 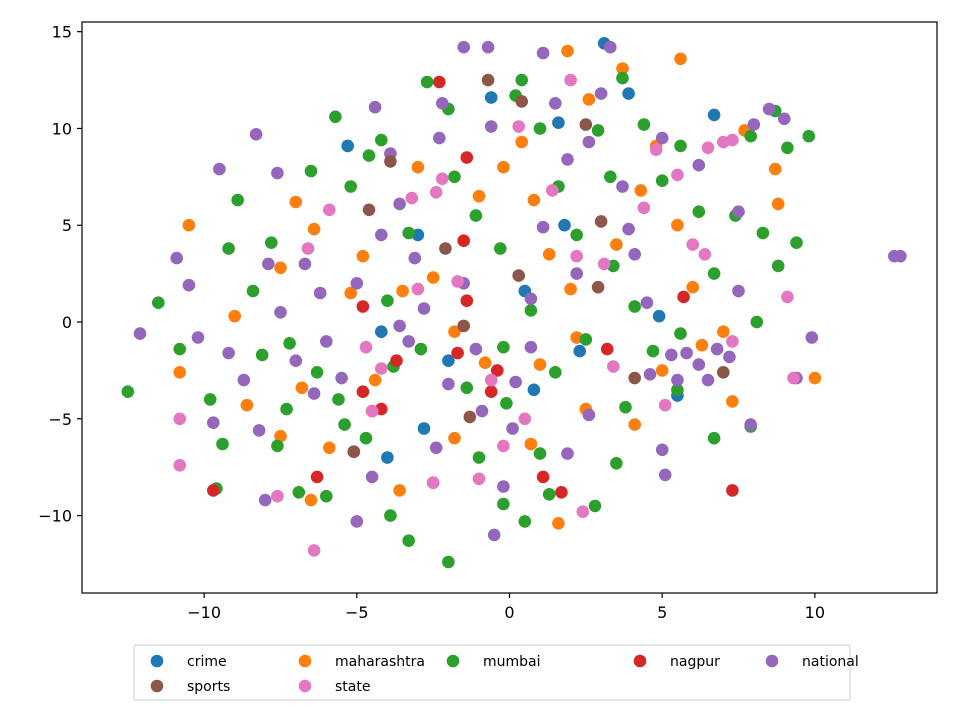 I want to click on legend-marker-maharashtra, so click(x=305, y=661).